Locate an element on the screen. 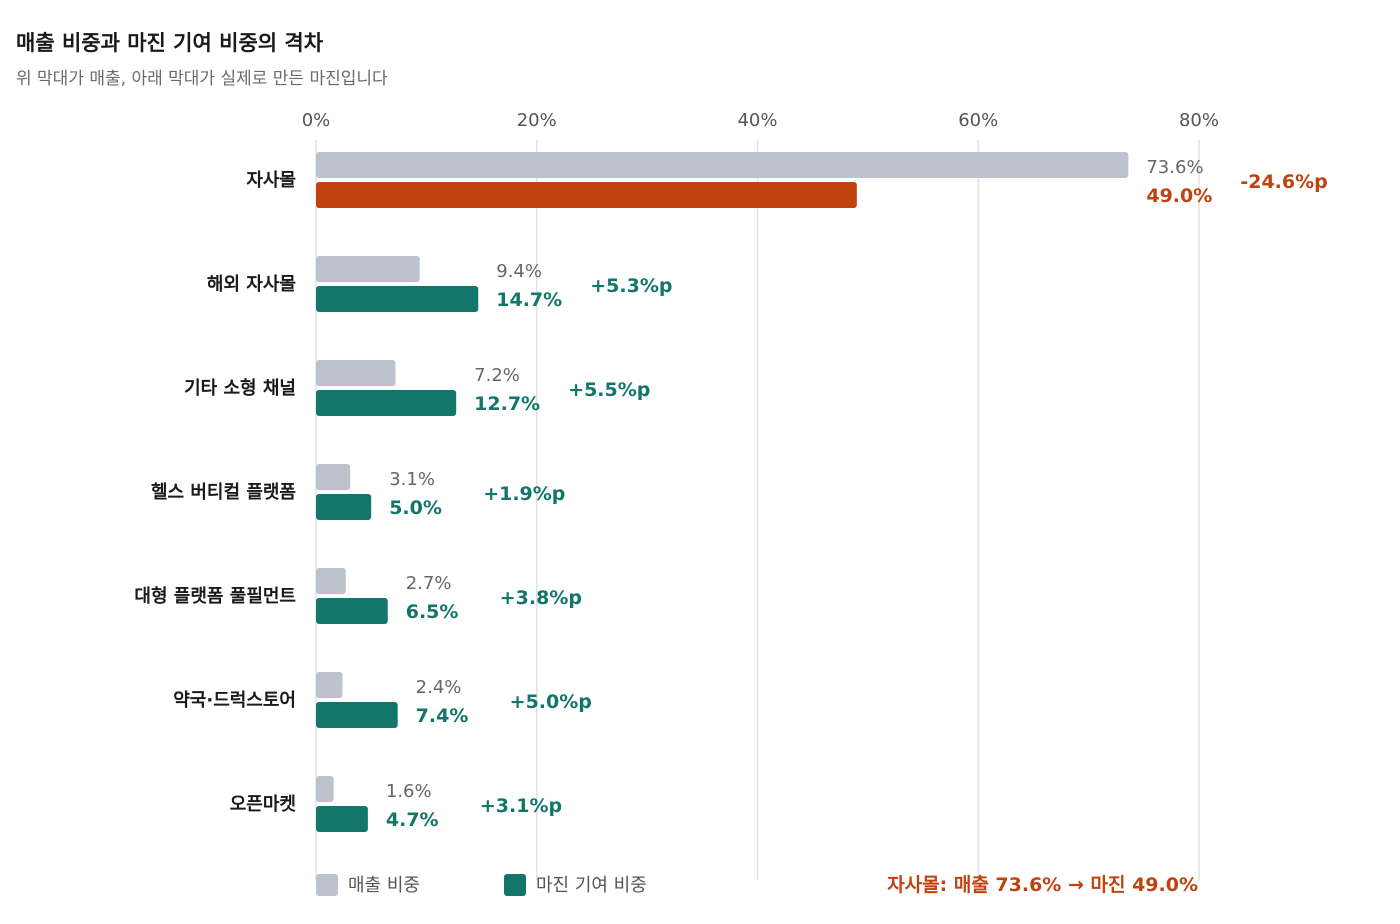  category-label: 기타 소형 채널 is located at coordinates (240, 388).